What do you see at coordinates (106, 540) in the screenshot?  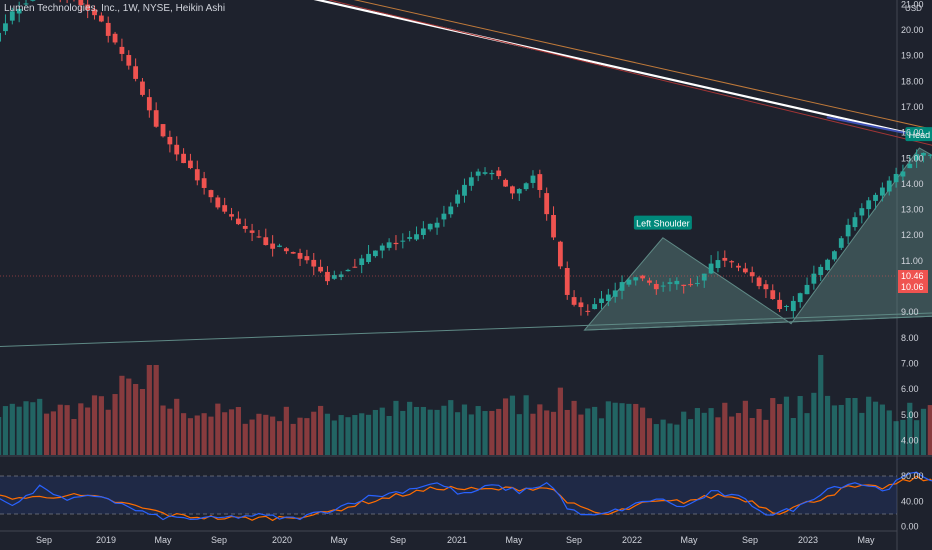 I see `x-tick-label: 2019` at bounding box center [106, 540].